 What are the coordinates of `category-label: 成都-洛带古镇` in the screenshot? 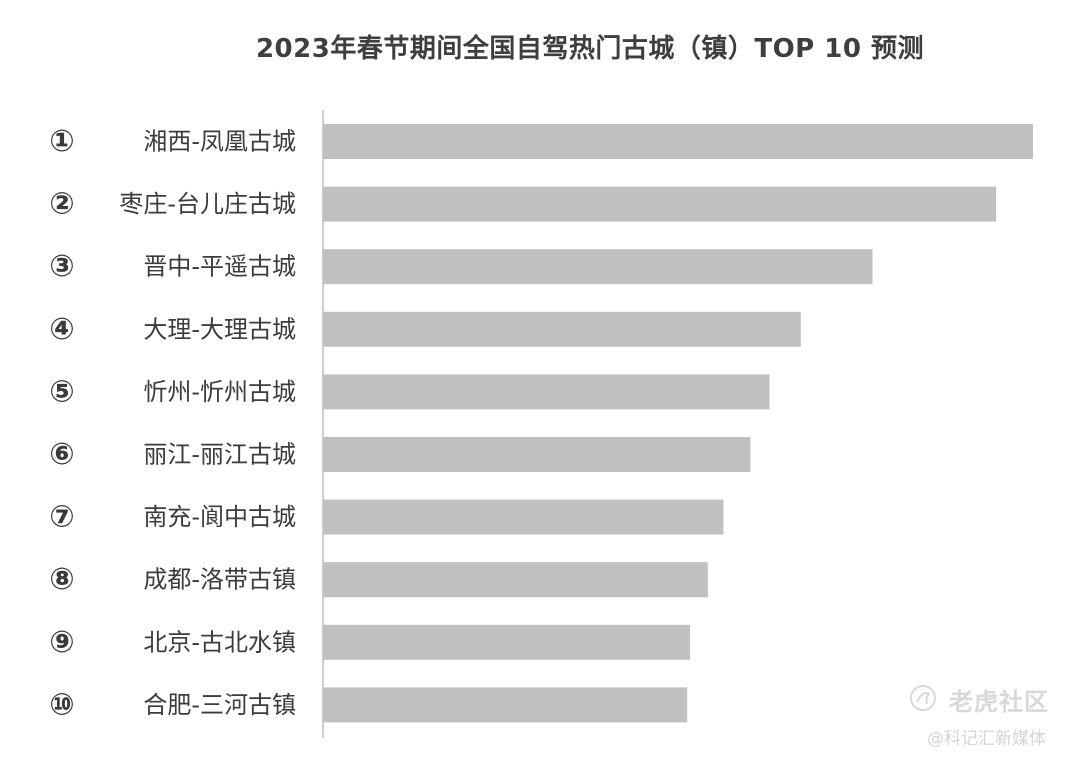 It's located at (219, 580).